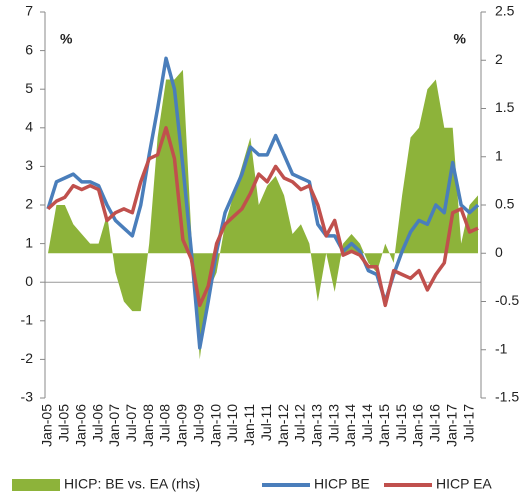 The height and width of the screenshot is (497, 528). What do you see at coordinates (300, 423) in the screenshot?
I see `x-tick-label: Jul-12` at bounding box center [300, 423].